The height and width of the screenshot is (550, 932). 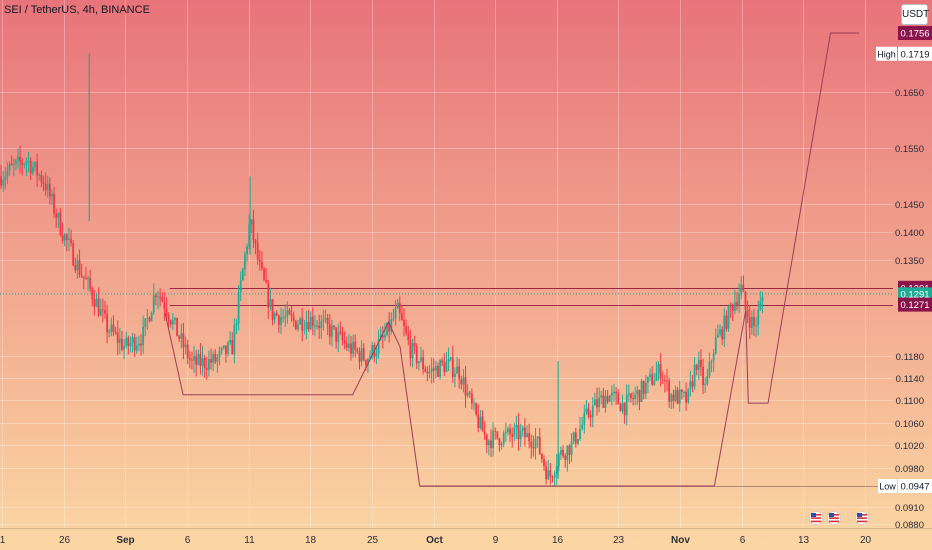 I want to click on x-axis: 1 26 Sep 6 11 18 25 Oct 9 16 23 Nov 6 13 20, so click(x=435, y=540).